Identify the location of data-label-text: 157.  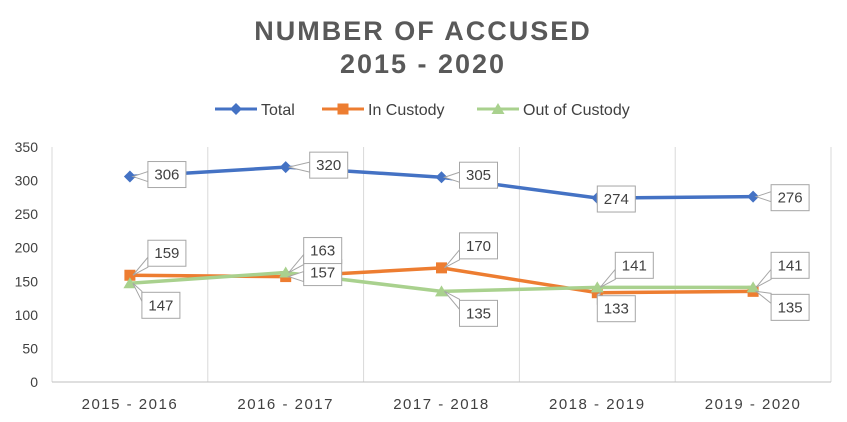
(322, 273).